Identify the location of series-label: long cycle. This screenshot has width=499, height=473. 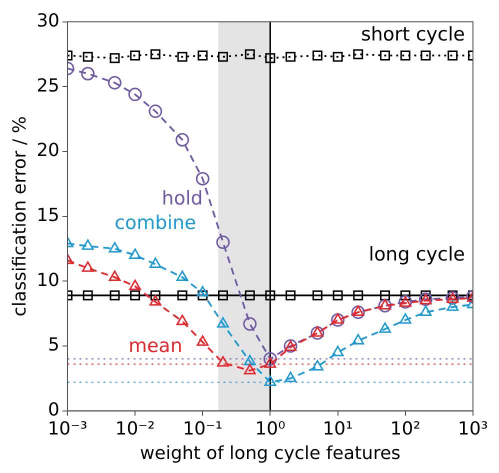
(416, 254).